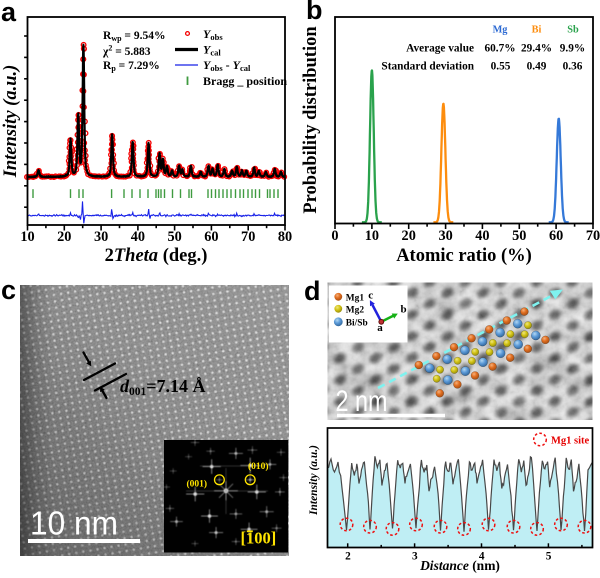  I want to click on svg-text: 0.55, so click(501, 67).